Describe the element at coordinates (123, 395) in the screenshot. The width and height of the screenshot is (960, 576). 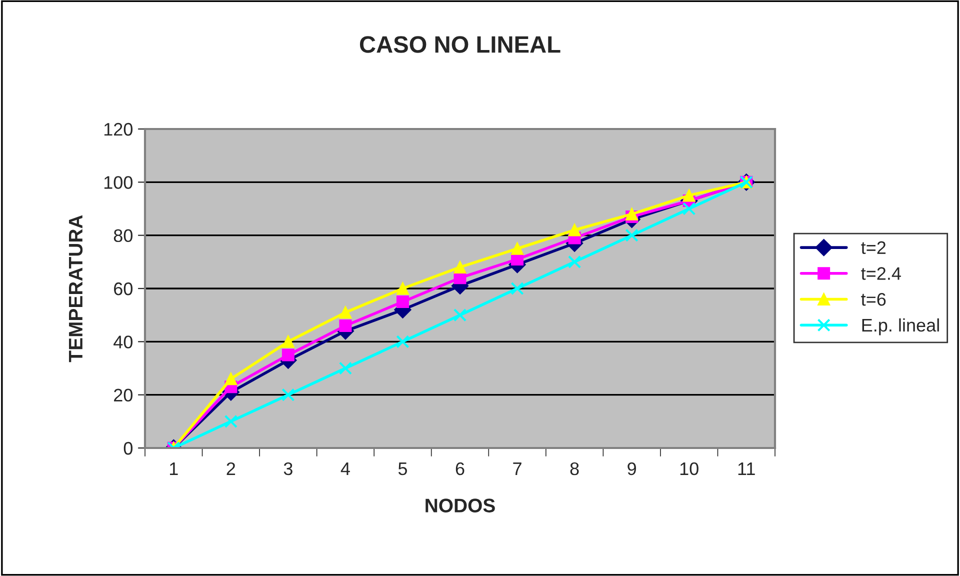
I see `y-tick-label: 20` at that location.